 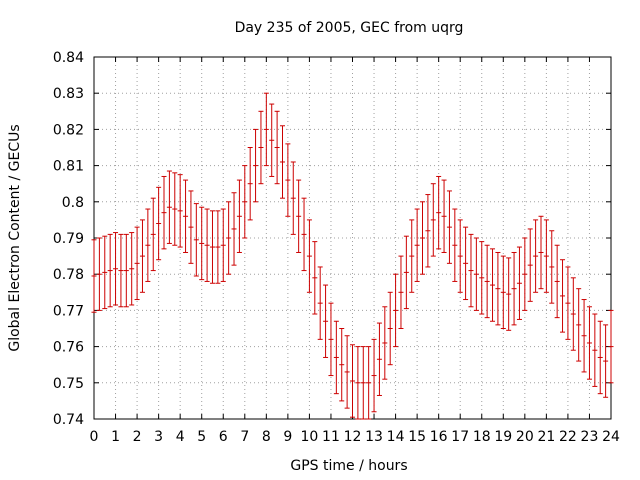 What do you see at coordinates (68, 239) in the screenshot?
I see `y-tick-label: 0.79` at bounding box center [68, 239].